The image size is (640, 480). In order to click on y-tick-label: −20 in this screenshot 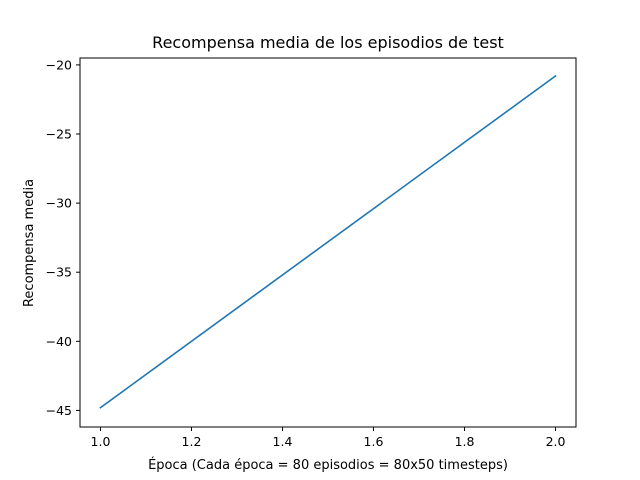, I will do `click(59, 64)`.